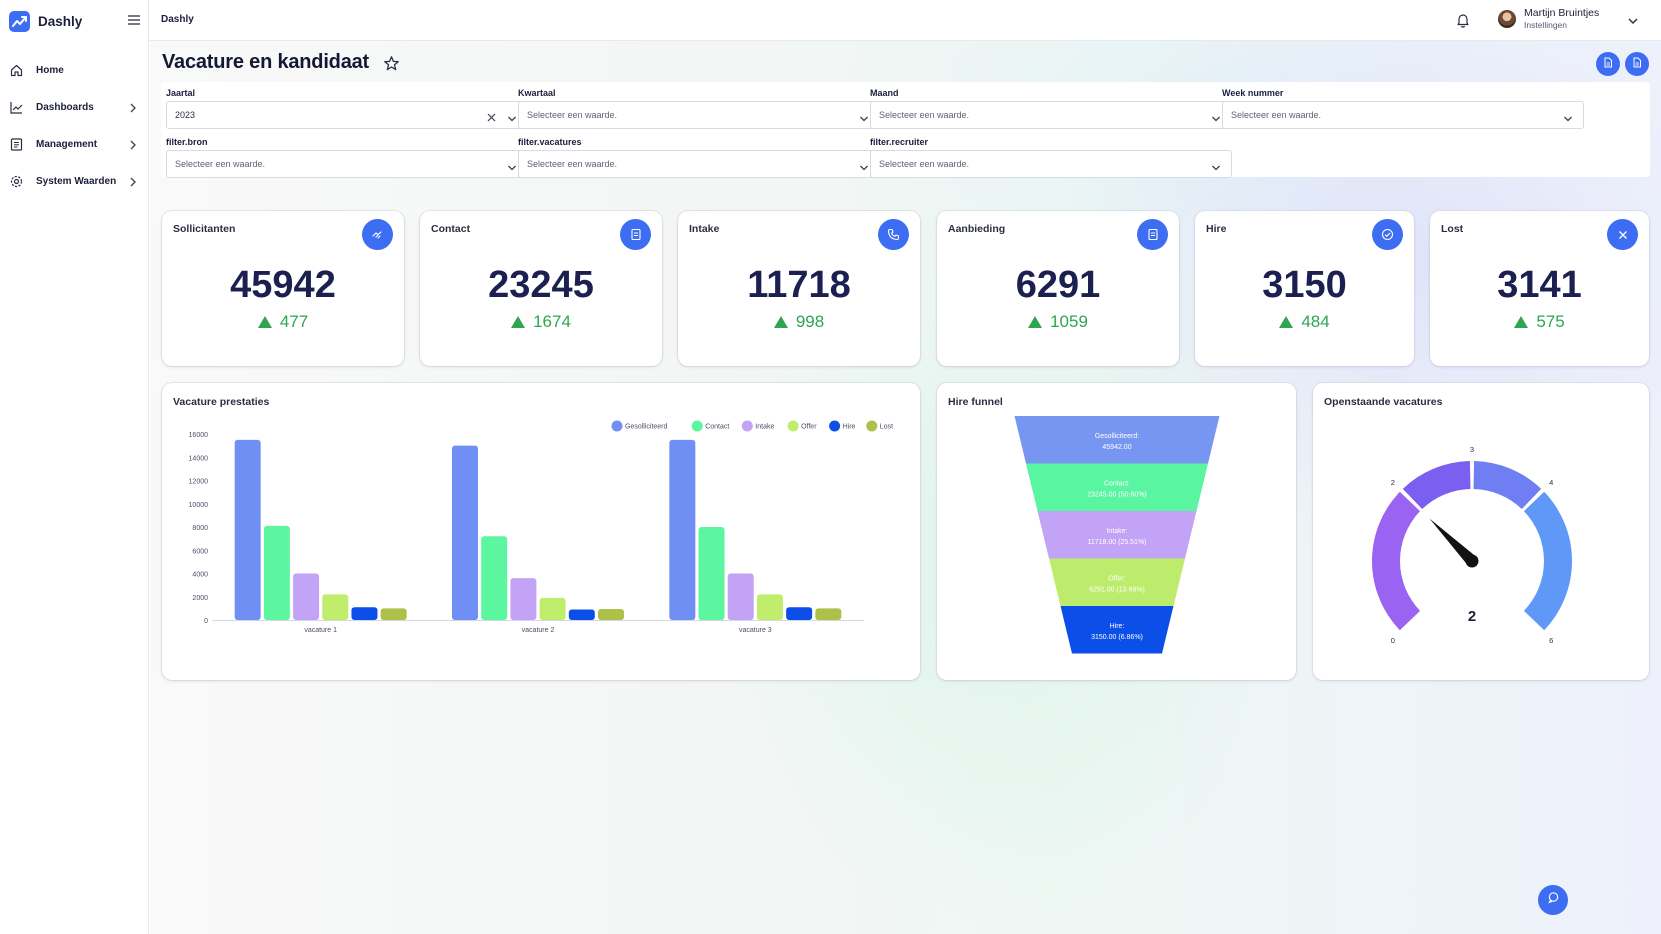  I want to click on gauge-tick-label: 2, so click(1393, 482).